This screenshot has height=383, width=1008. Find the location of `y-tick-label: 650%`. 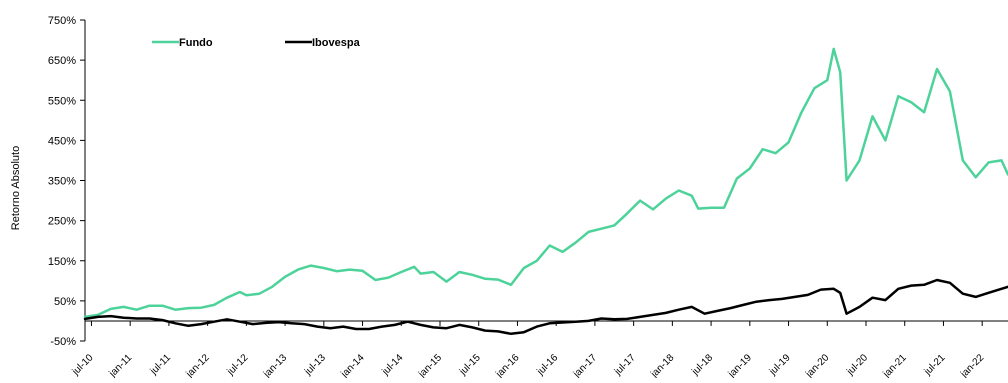

y-tick-label: 650% is located at coordinates (62, 61).